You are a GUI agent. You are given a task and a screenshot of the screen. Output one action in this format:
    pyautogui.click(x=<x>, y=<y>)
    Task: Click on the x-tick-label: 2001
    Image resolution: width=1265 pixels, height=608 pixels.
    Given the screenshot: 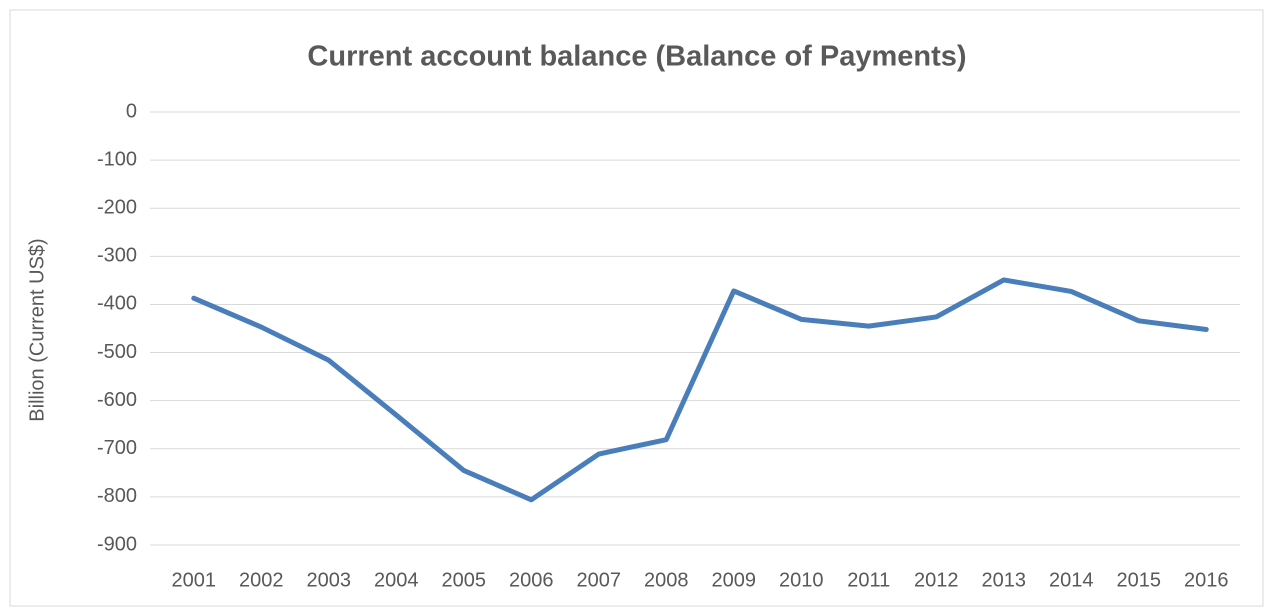 What is the action you would take?
    pyautogui.click(x=194, y=580)
    